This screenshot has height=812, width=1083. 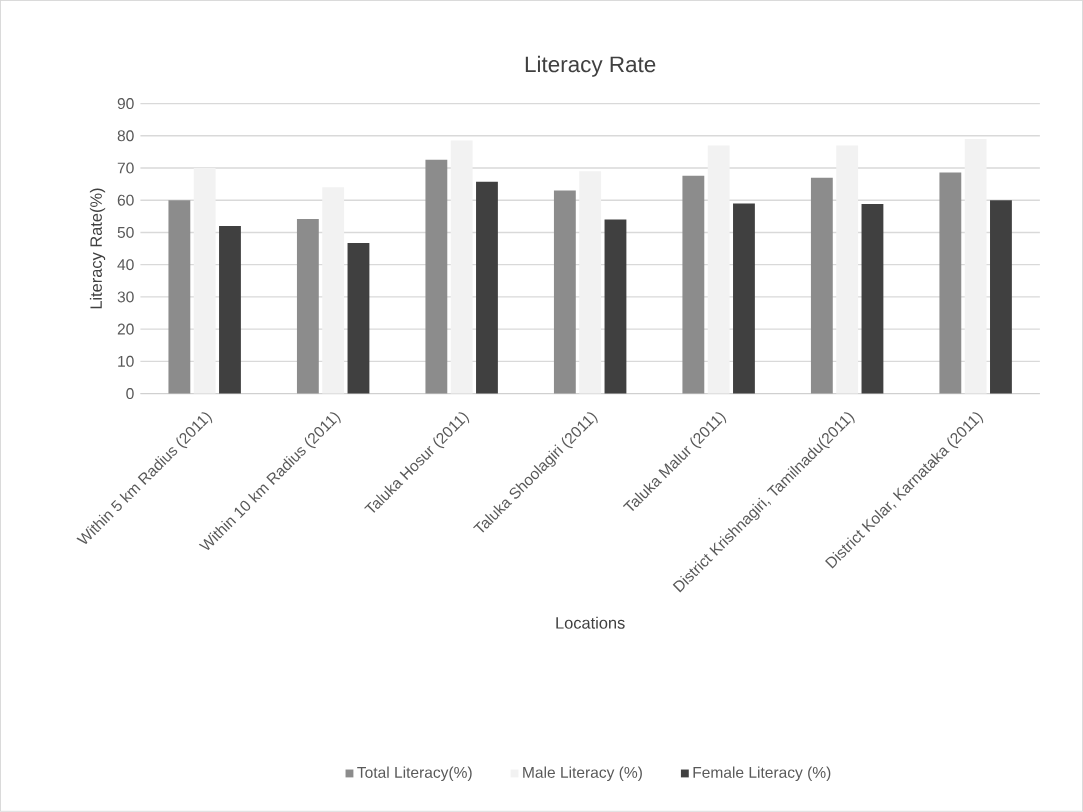 What do you see at coordinates (125, 200) in the screenshot?
I see `y-tick-label: 60` at bounding box center [125, 200].